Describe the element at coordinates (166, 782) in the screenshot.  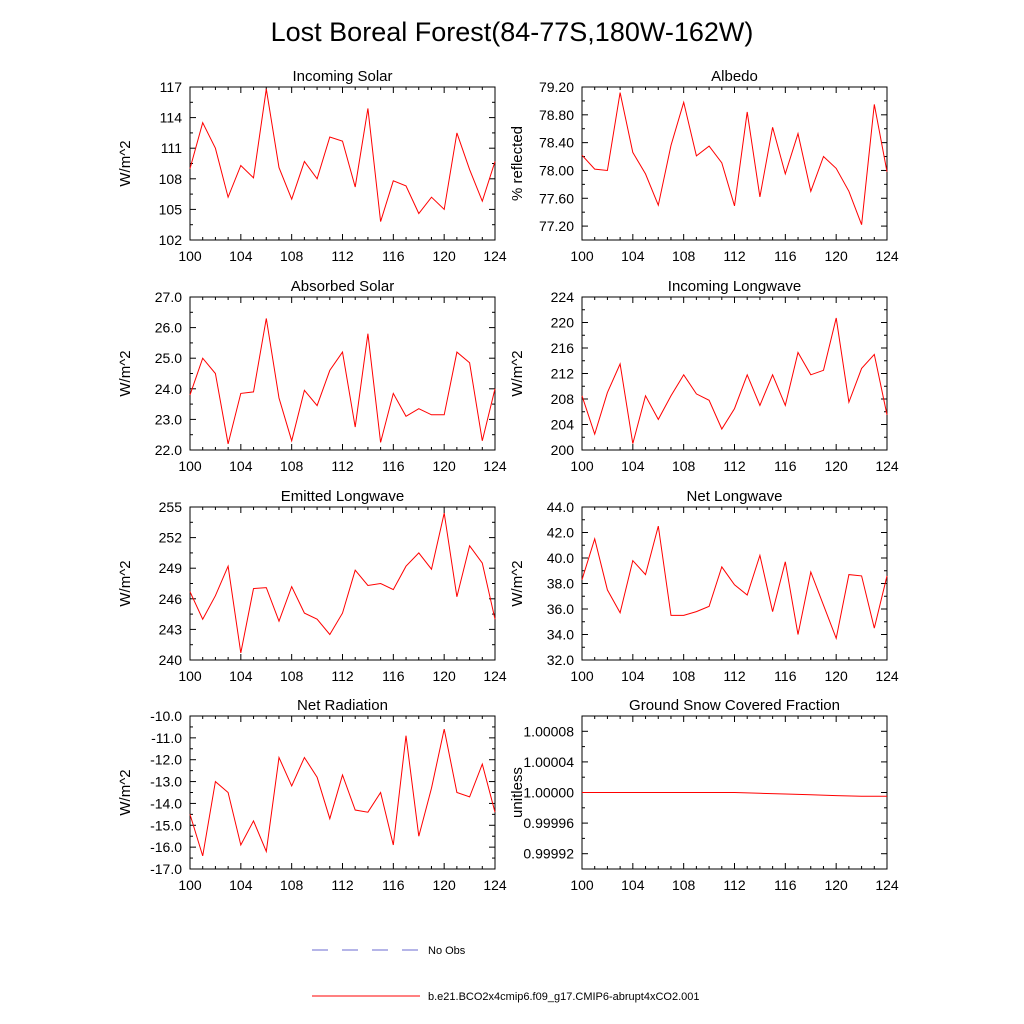
I see `y-tick-label: -13.0` at that location.